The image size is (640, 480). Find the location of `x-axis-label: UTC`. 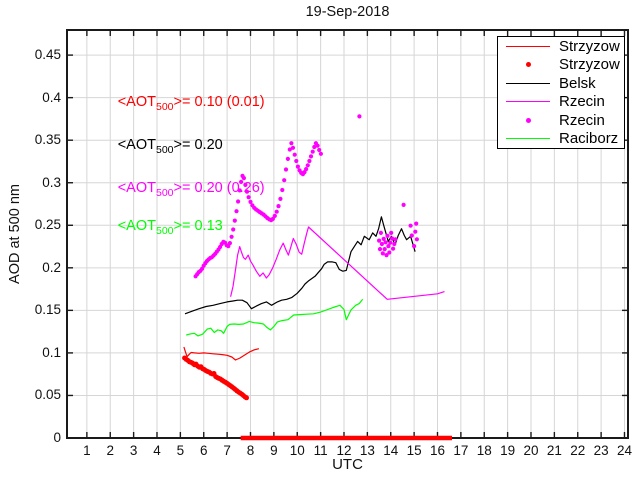

x-axis-label: UTC is located at coordinates (347, 464).